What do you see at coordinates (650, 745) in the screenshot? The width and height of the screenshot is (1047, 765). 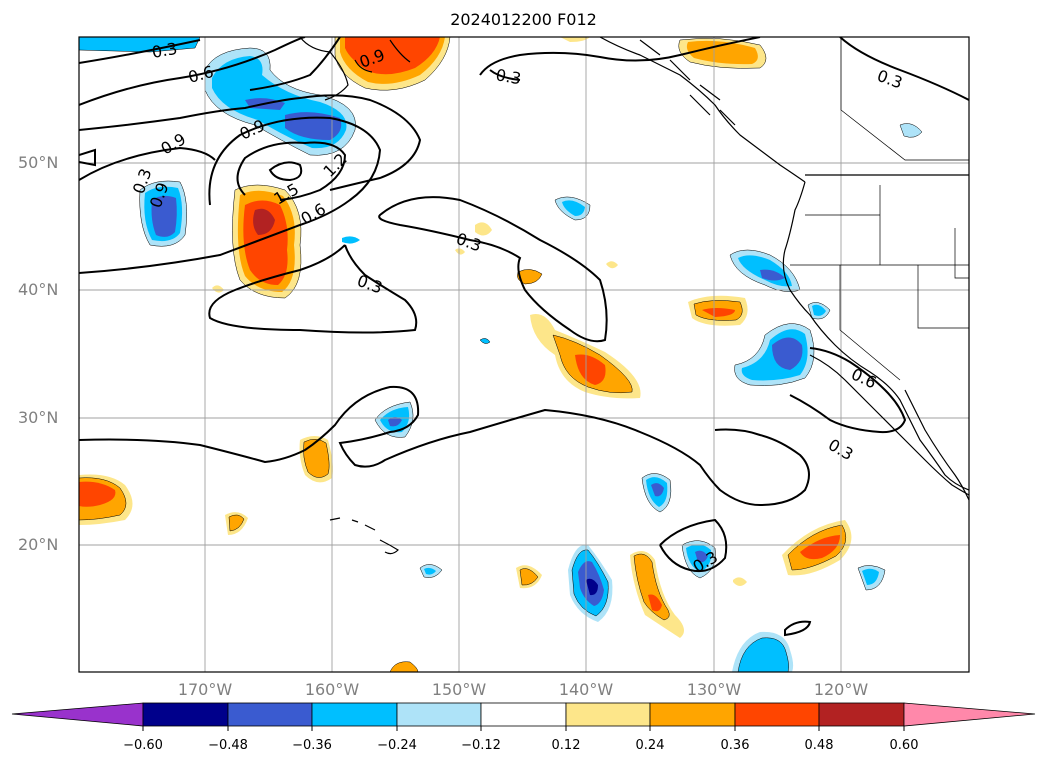 I see `colorbar-tick-label: 0.24` at bounding box center [650, 745].